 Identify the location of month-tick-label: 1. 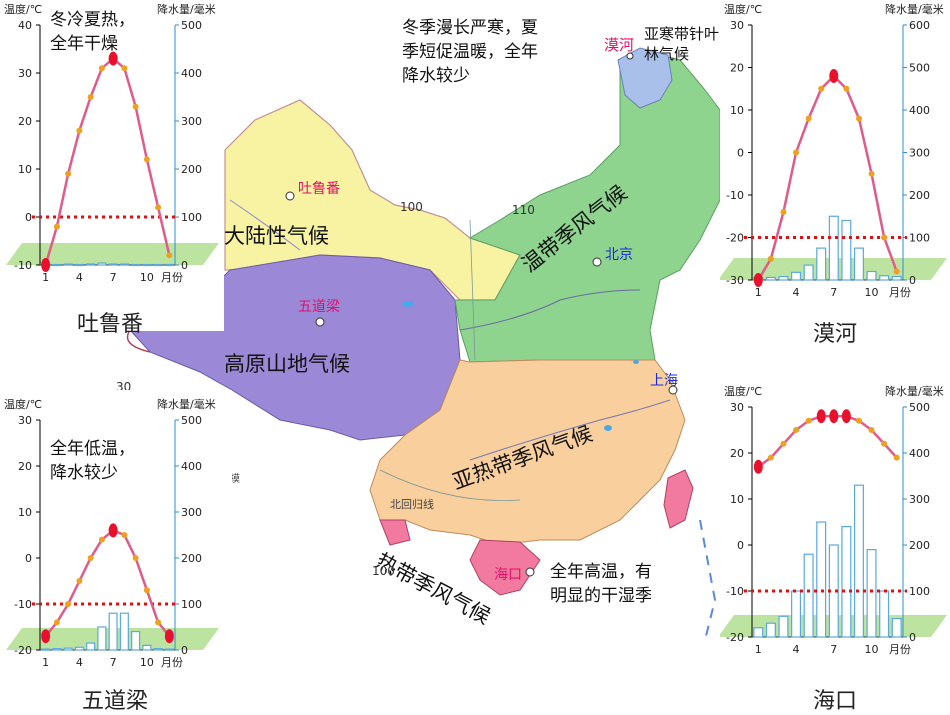
(45, 277).